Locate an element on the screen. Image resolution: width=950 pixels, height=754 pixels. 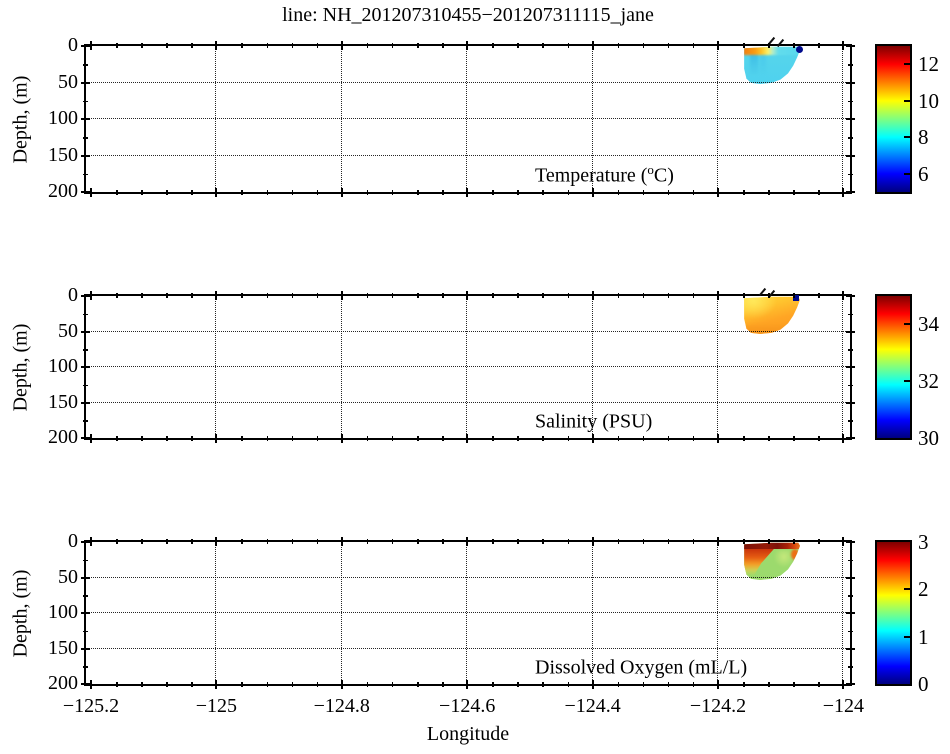
dissolved-oxygen-colorbar is located at coordinates (893, 613).